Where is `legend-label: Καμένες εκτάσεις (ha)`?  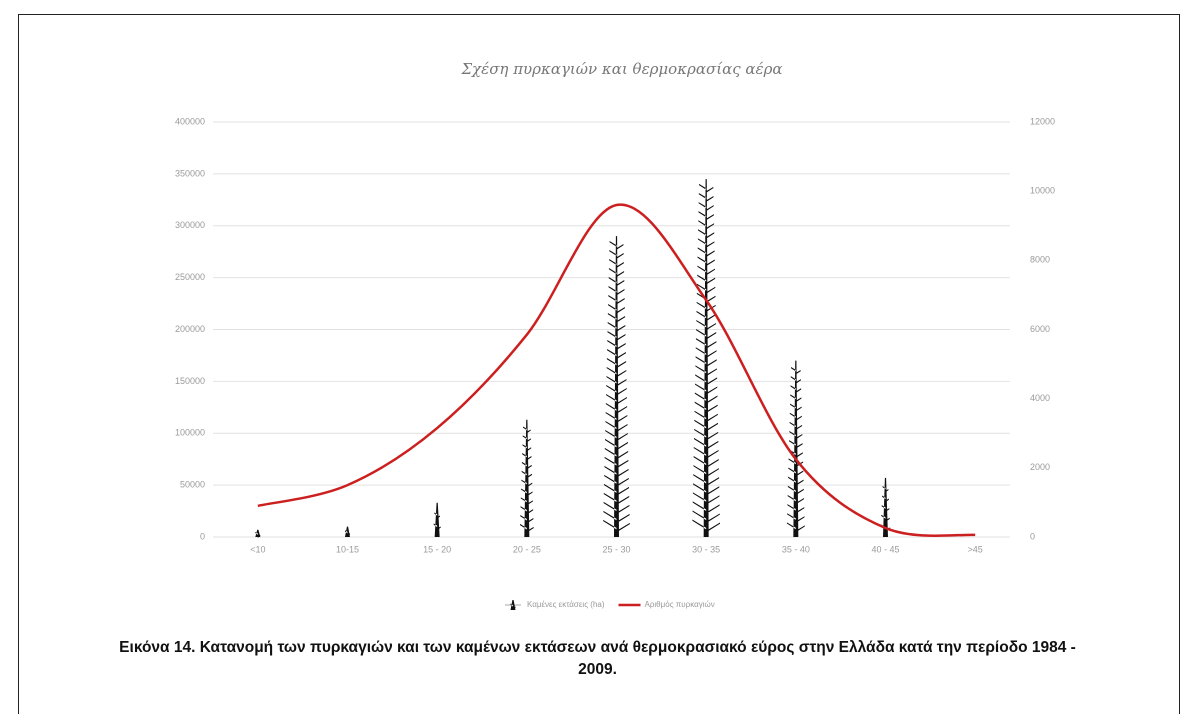
legend-label: Καμένες εκτάσεις (ha) is located at coordinates (566, 604).